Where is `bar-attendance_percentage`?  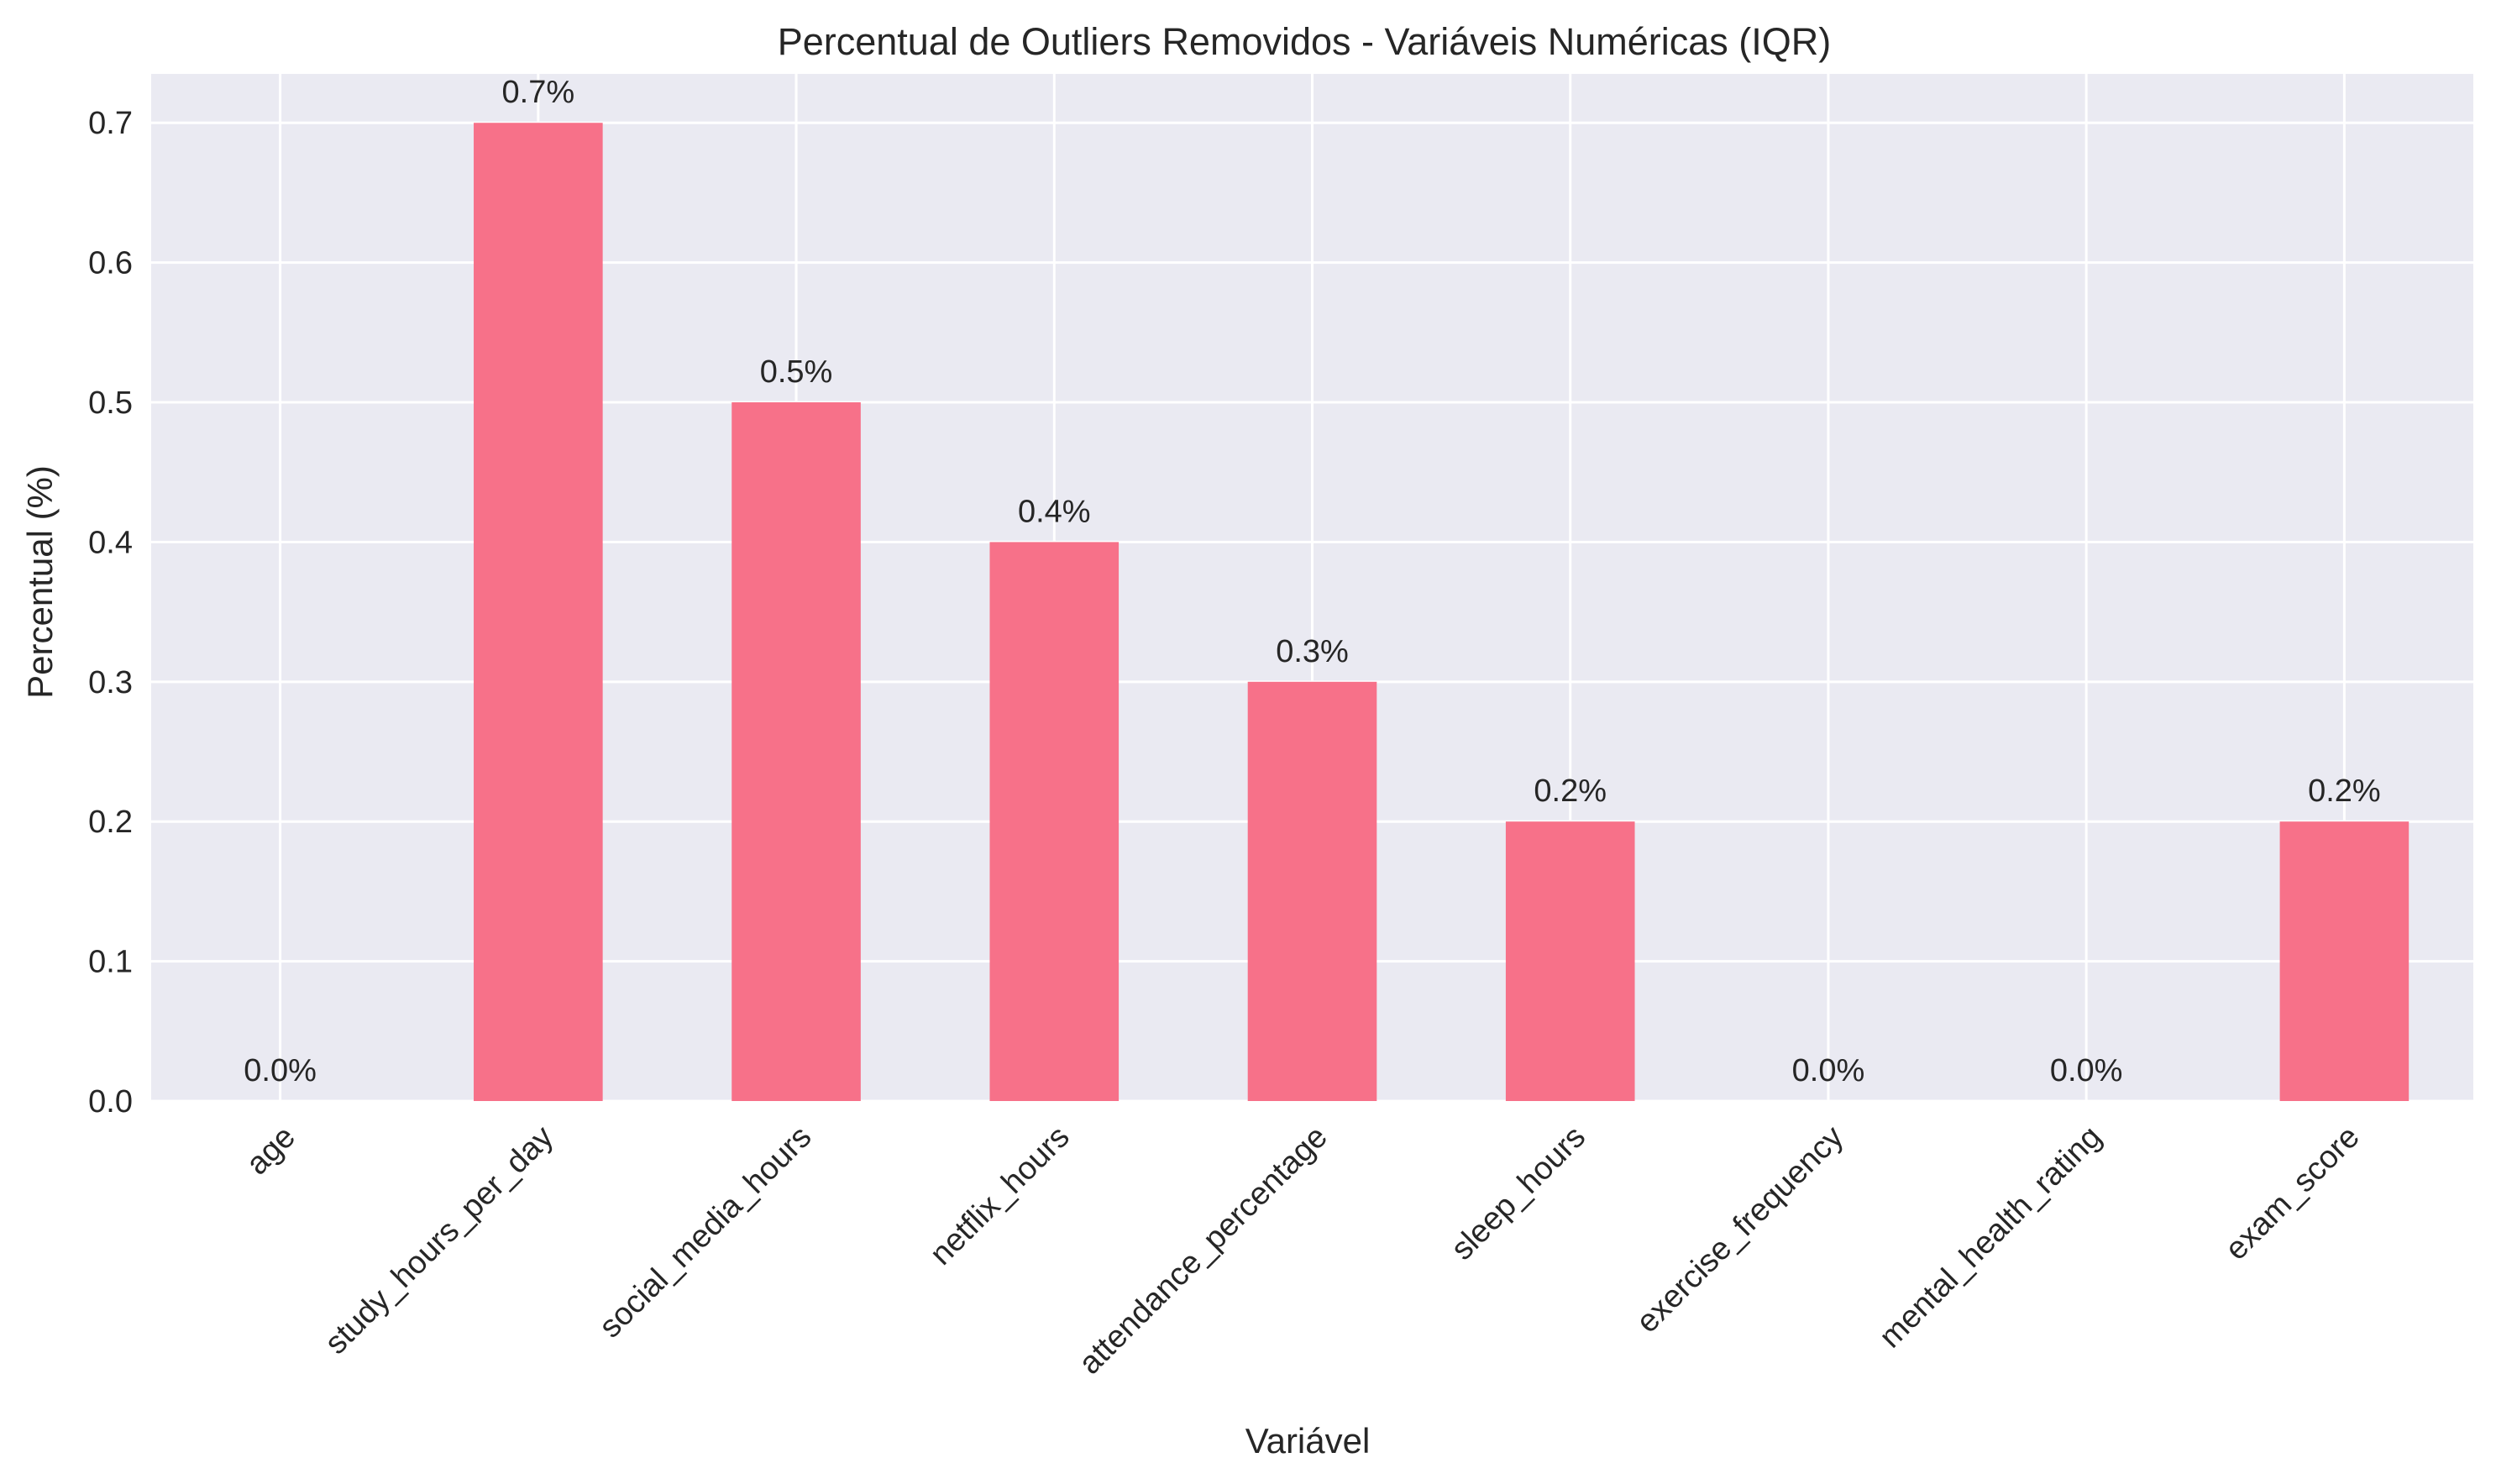
bar-attendance_percentage is located at coordinates (1312, 891).